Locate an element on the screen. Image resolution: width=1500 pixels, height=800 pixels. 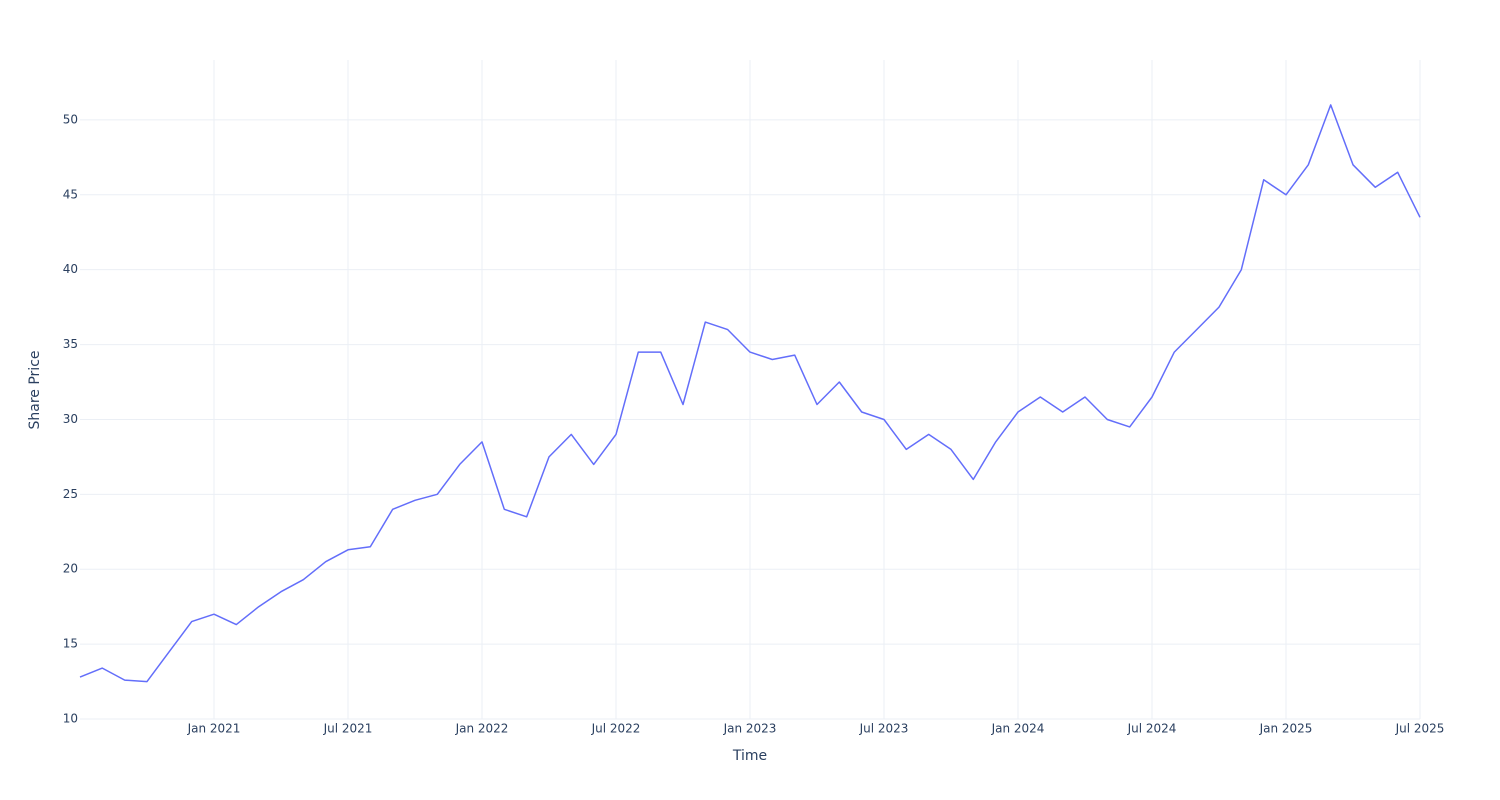
x-tick-label: Jul 2025 is located at coordinates (1420, 729).